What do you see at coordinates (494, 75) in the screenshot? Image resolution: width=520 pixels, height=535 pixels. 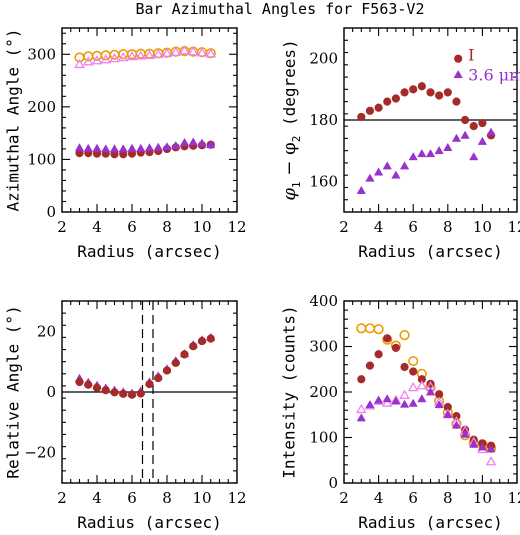 I see `legend-label: 3.6 μm` at bounding box center [494, 75].